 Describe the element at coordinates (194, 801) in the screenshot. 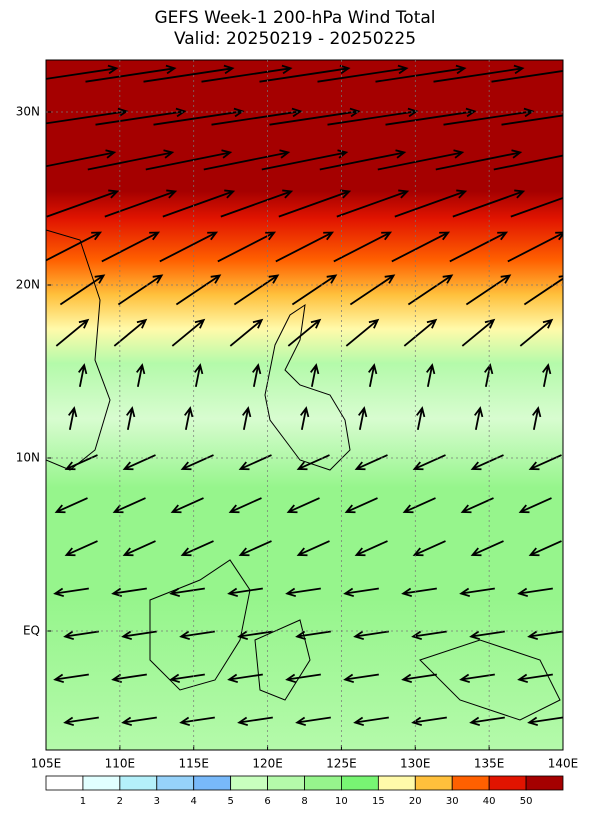

I see `colorbar-label: 4` at that location.